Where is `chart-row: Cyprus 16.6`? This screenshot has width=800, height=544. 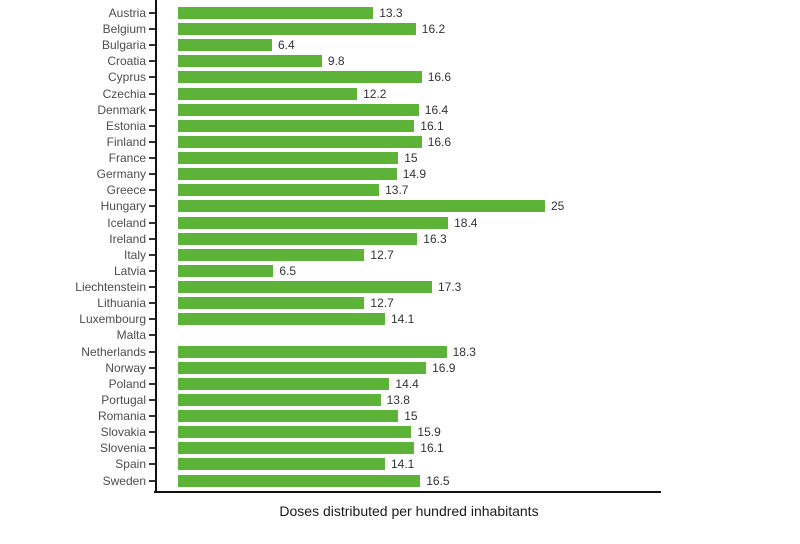
chart-row: Cyprus 16.6 is located at coordinates (340, 77).